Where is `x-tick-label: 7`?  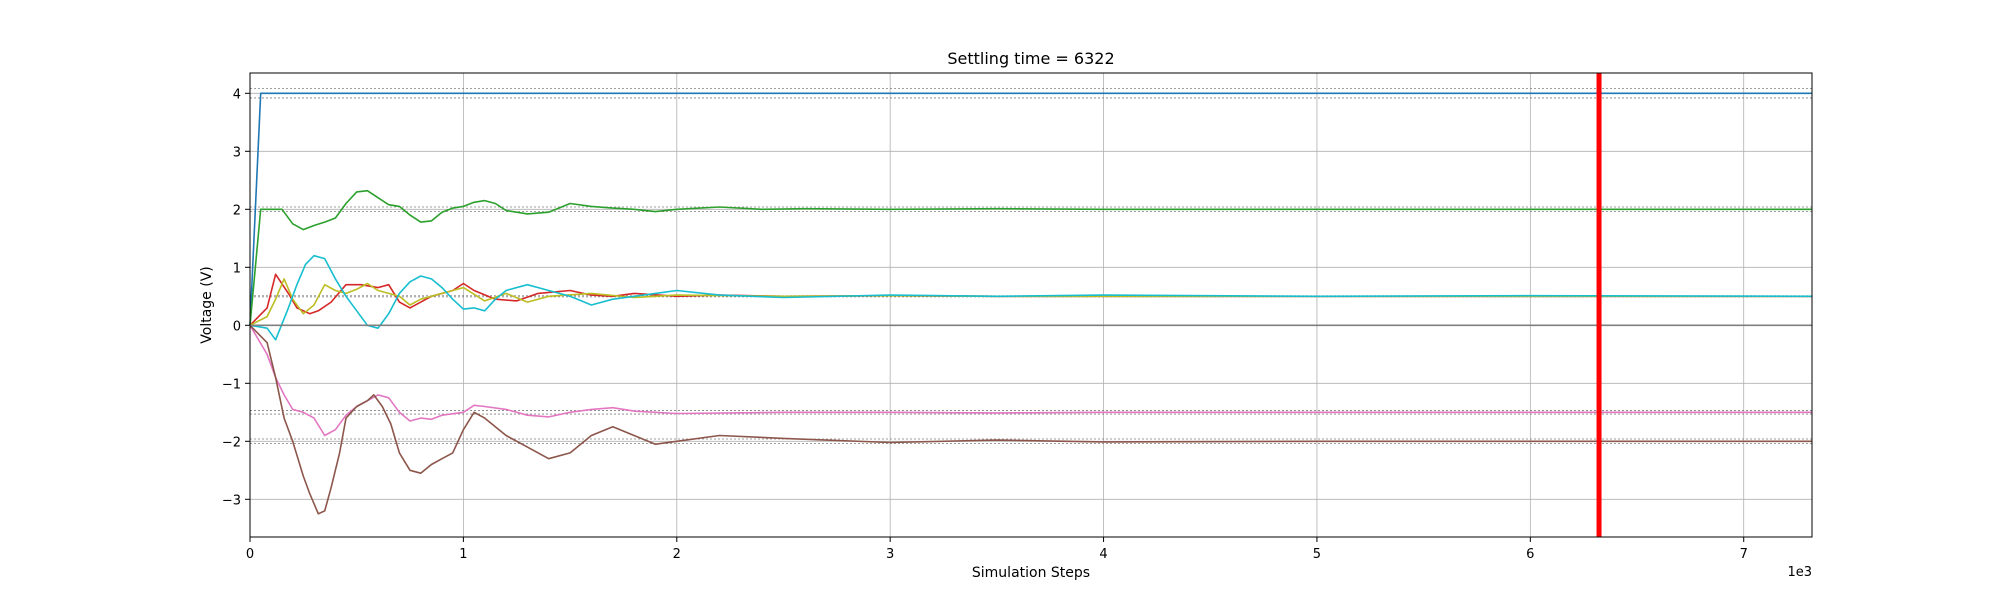
x-tick-label: 7 is located at coordinates (1744, 554).